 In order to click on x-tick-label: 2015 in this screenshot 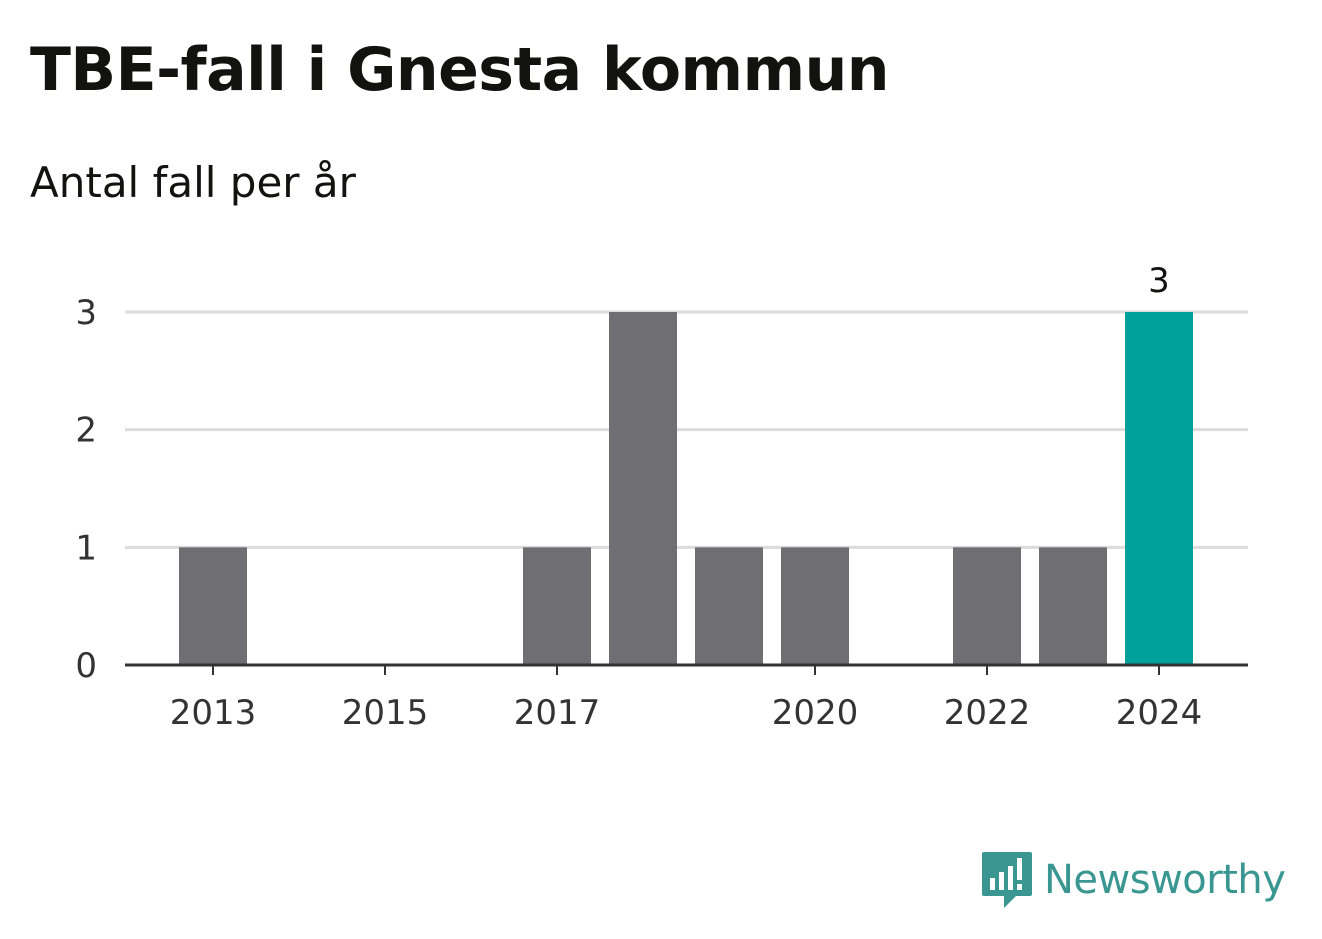, I will do `click(385, 713)`.